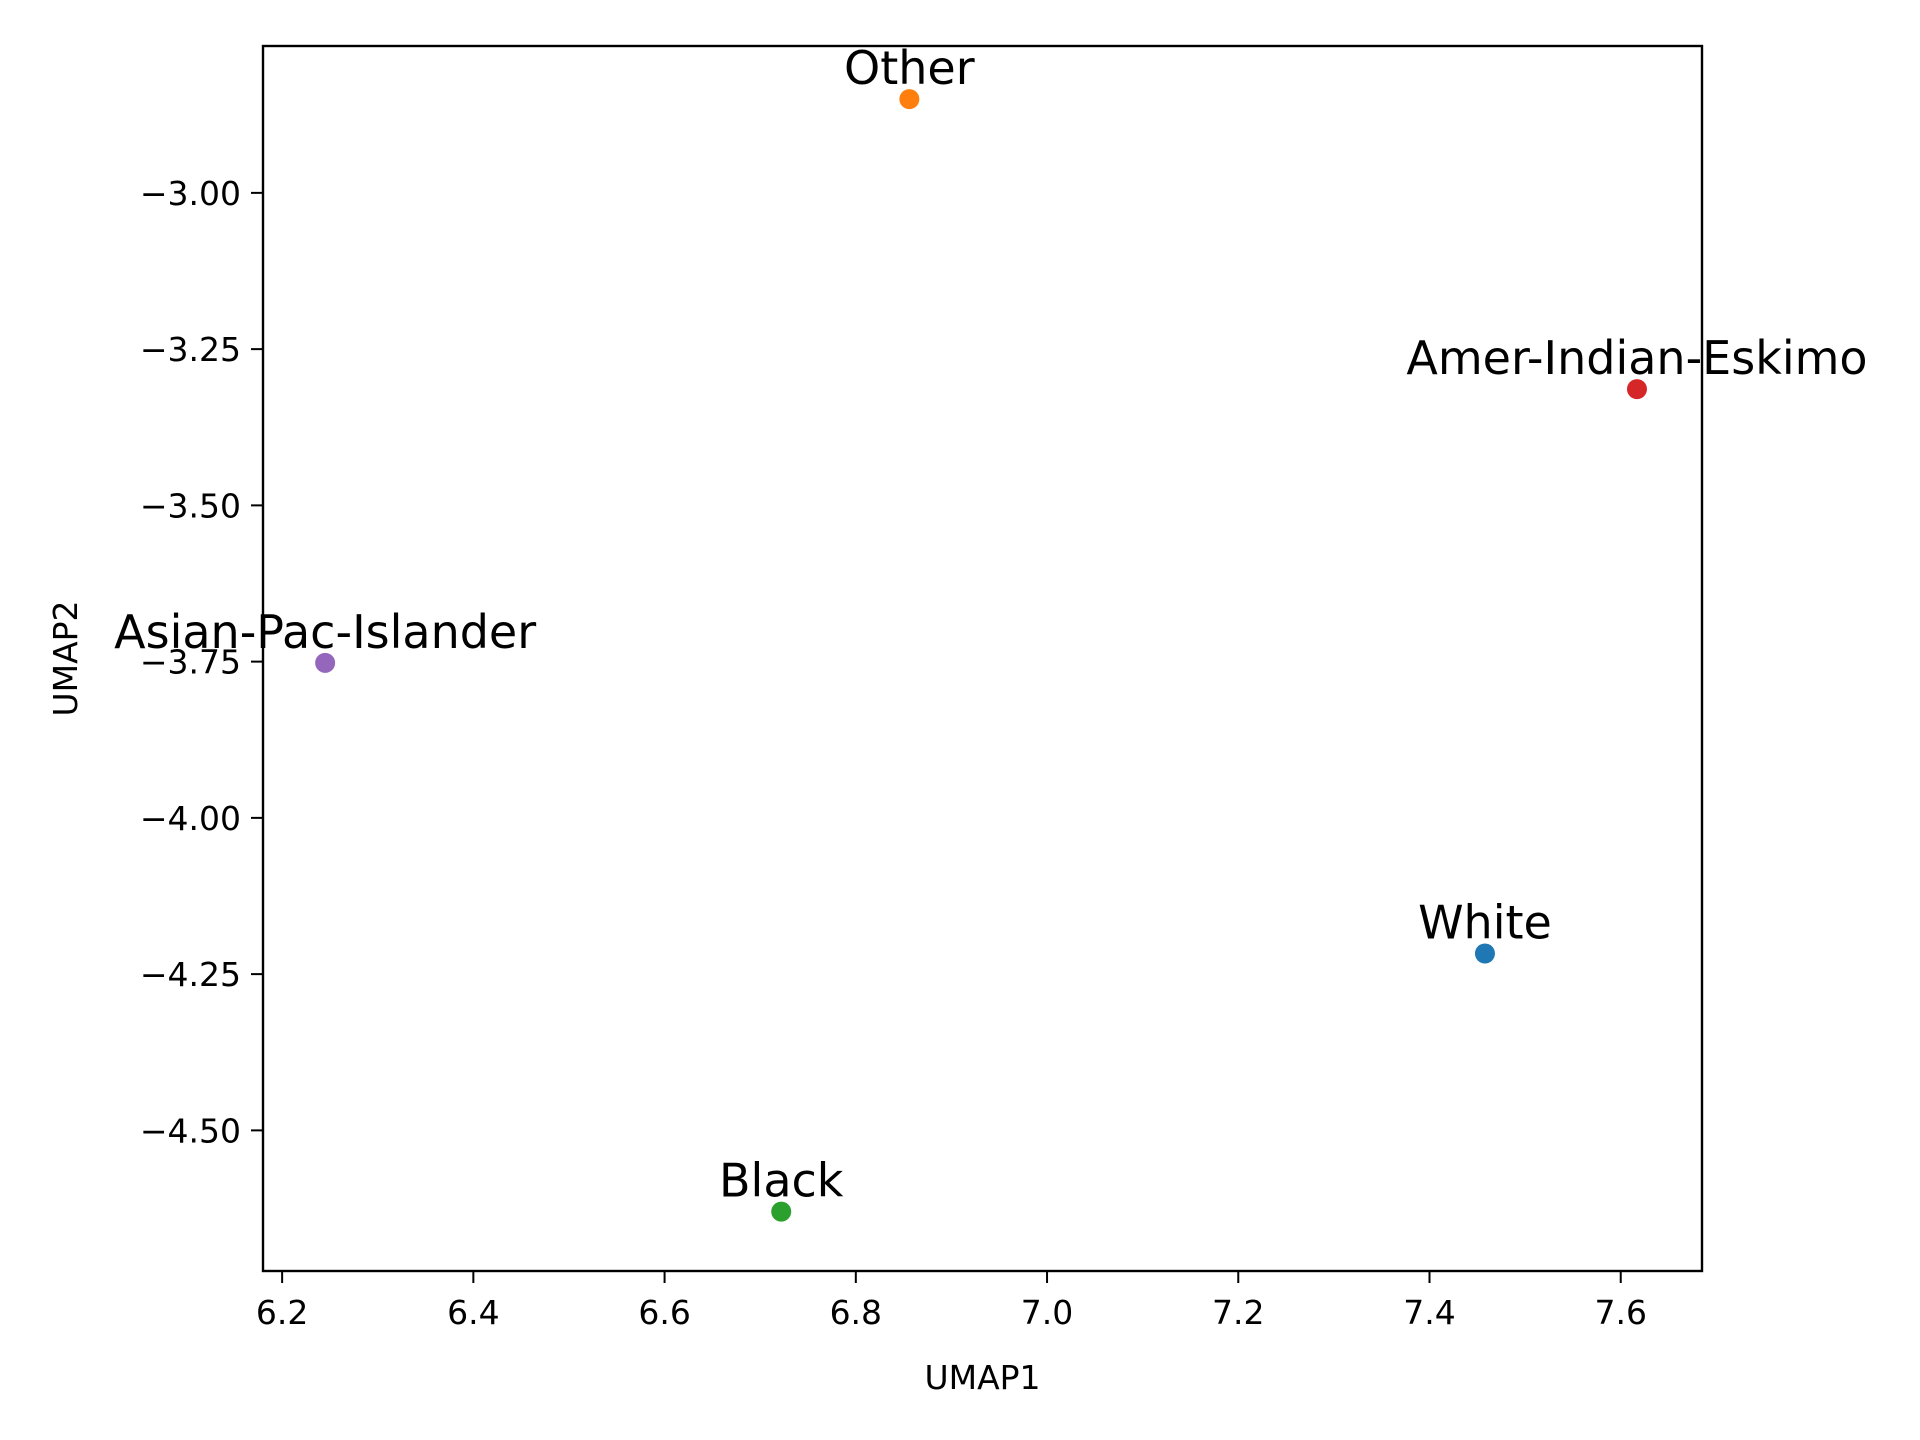  Describe the element at coordinates (1620, 1312) in the screenshot. I see `x-tick-label: 7.6` at that location.